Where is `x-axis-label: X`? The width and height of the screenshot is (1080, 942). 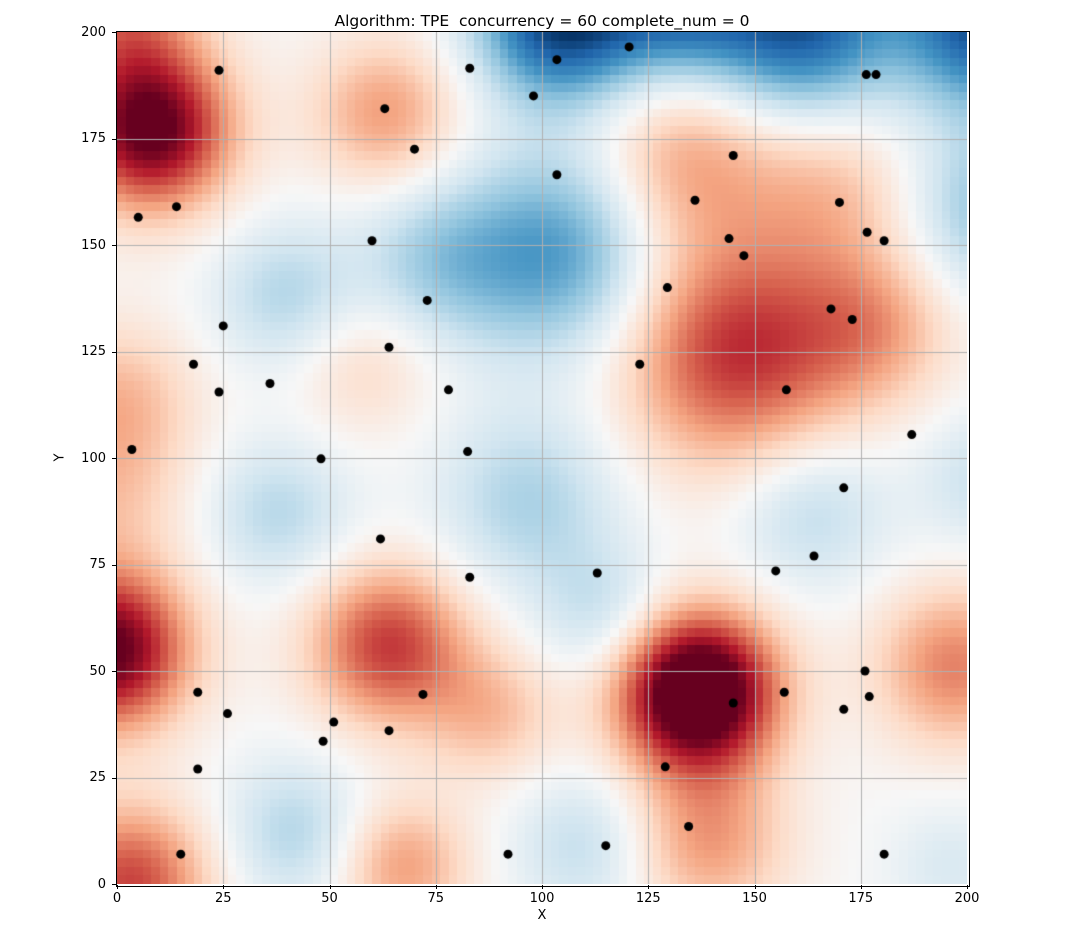
x-axis-label: X is located at coordinates (542, 915).